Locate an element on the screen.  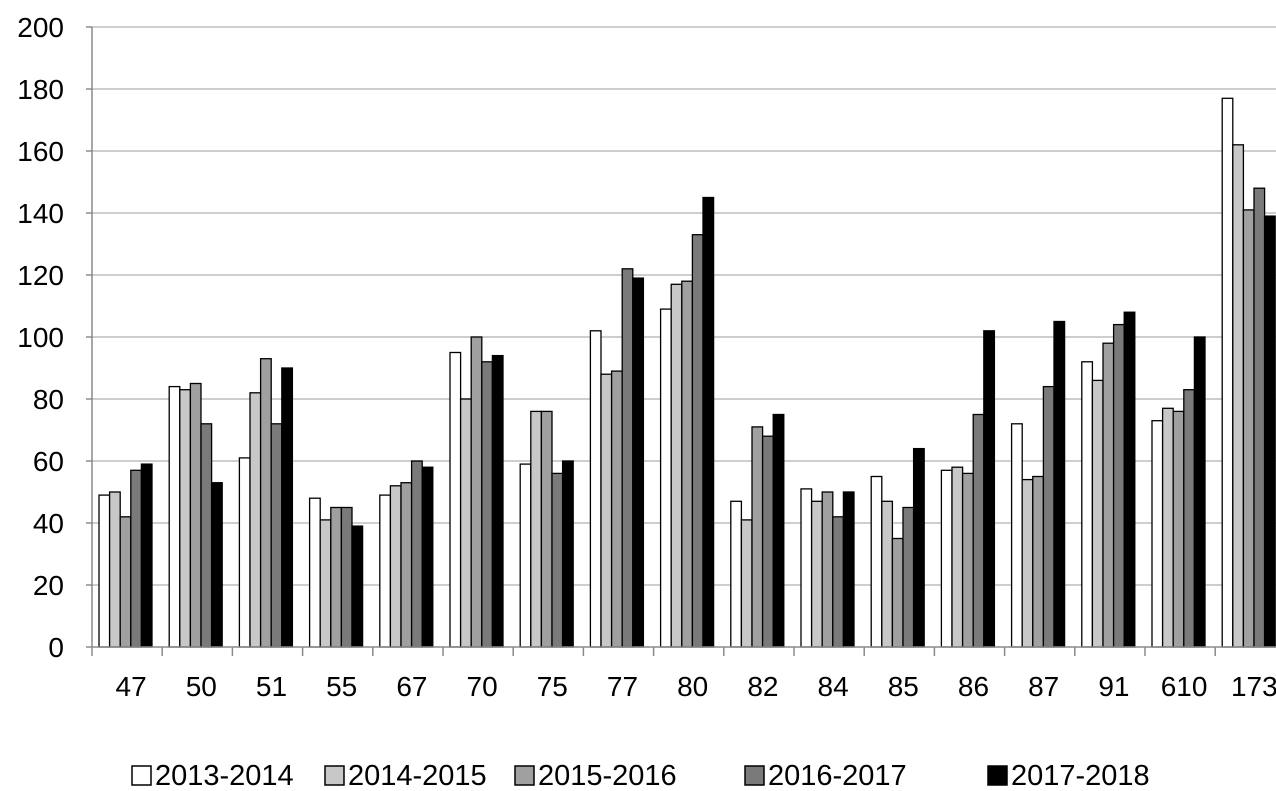
legend-label: 2014-2015 is located at coordinates (417, 775).